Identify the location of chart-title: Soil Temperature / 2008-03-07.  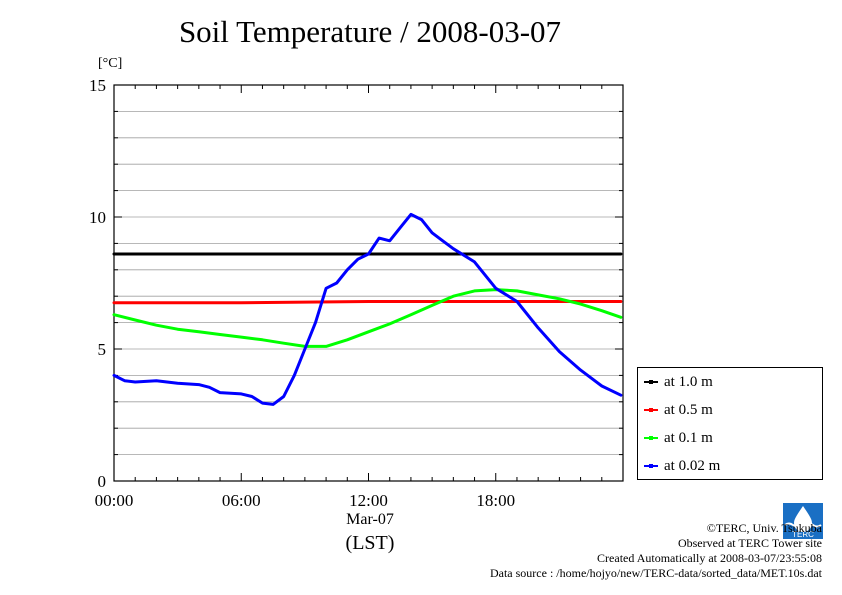
(370, 31).